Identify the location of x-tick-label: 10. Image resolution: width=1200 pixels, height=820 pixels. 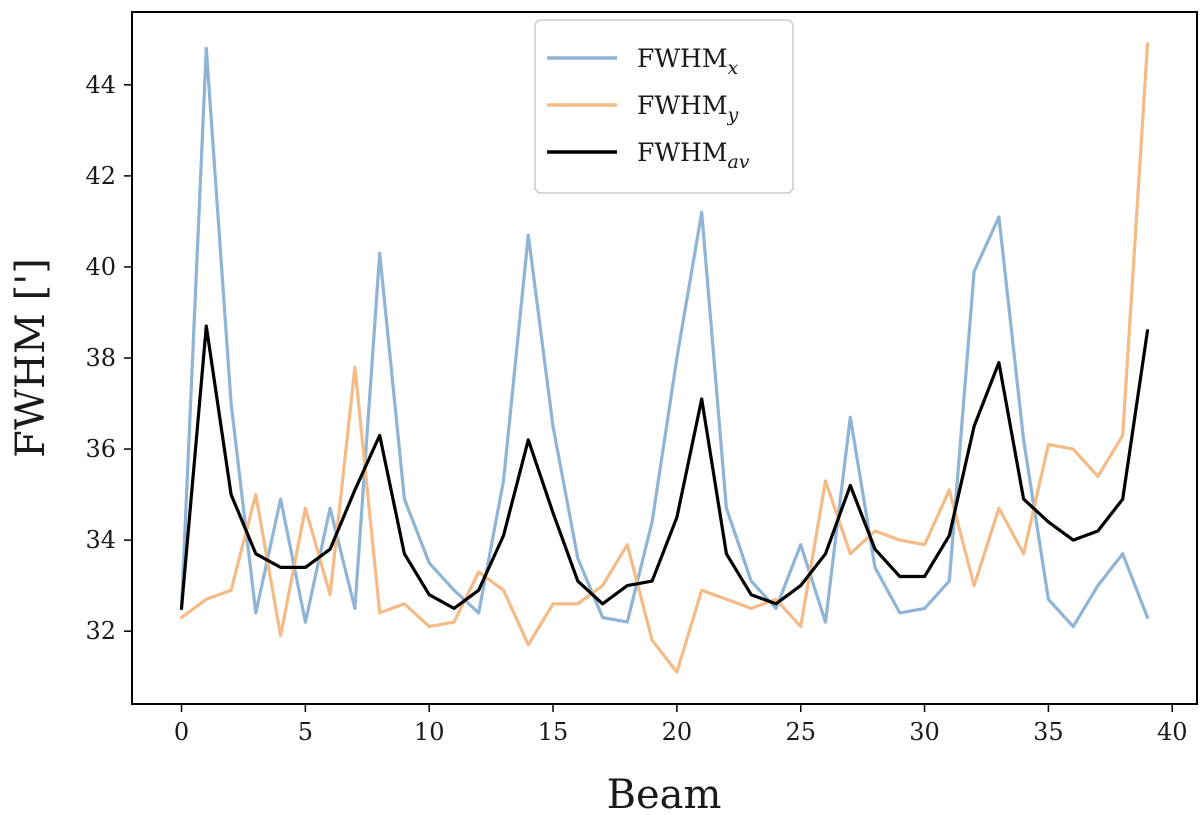
(429, 732).